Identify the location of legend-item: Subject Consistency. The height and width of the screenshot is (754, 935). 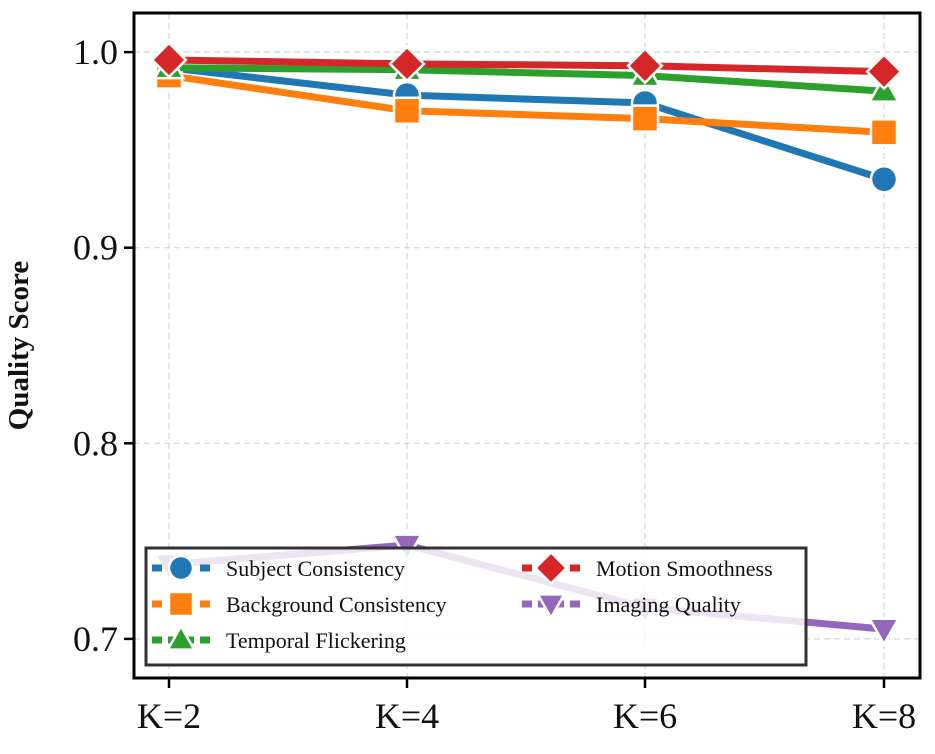
(278, 568).